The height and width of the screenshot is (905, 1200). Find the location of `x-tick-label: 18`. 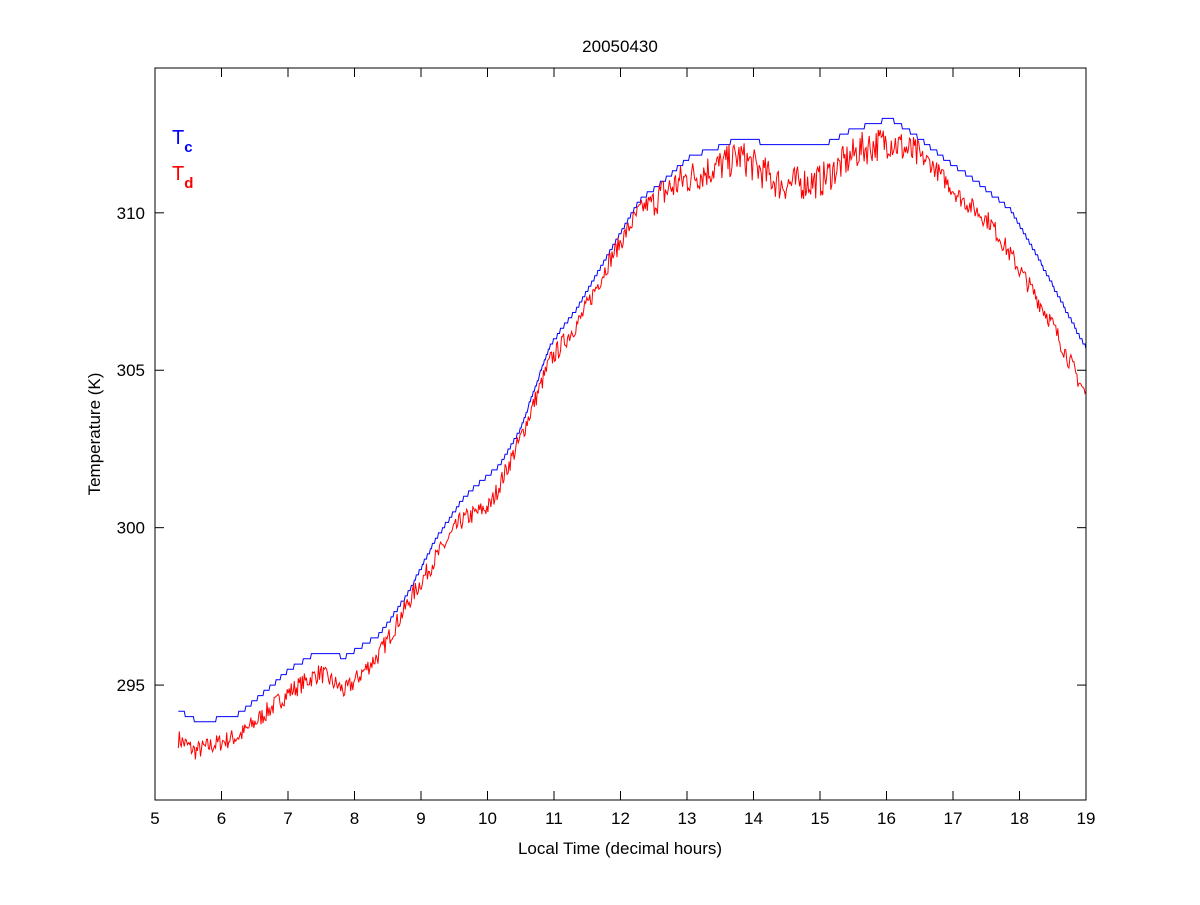

x-tick-label: 18 is located at coordinates (1019, 818).